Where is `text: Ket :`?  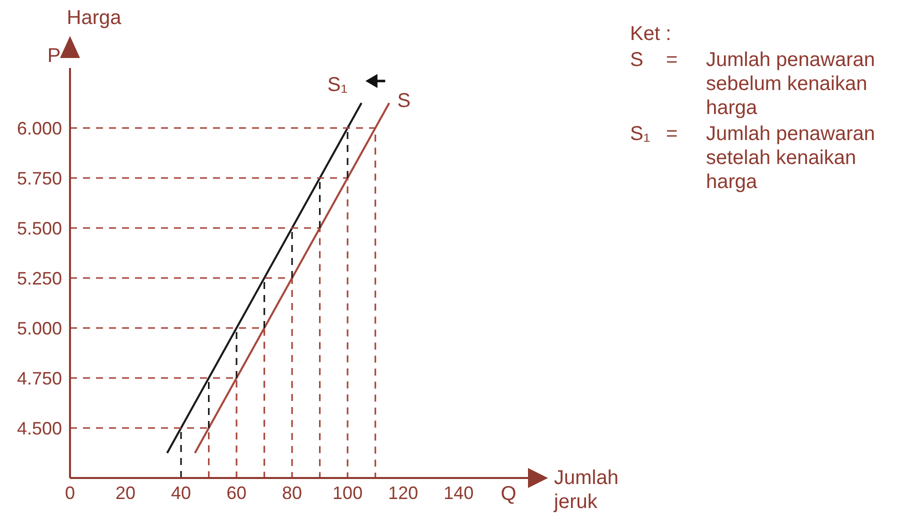 text: Ket : is located at coordinates (651, 34).